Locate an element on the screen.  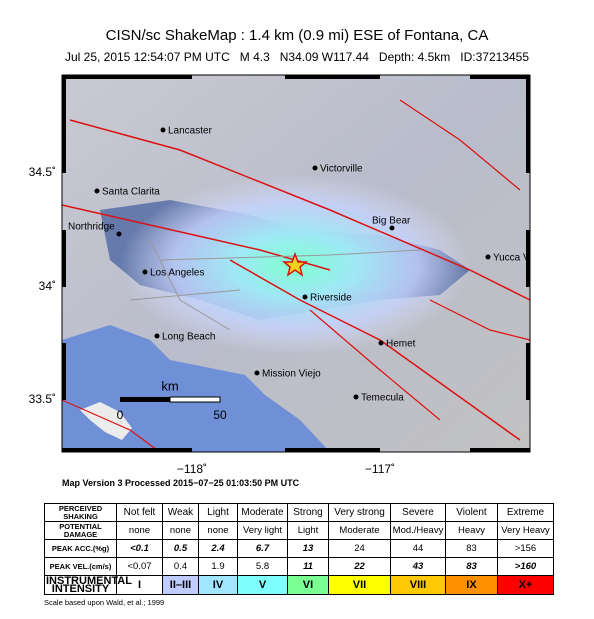
city-label: Temecula is located at coordinates (382, 398).